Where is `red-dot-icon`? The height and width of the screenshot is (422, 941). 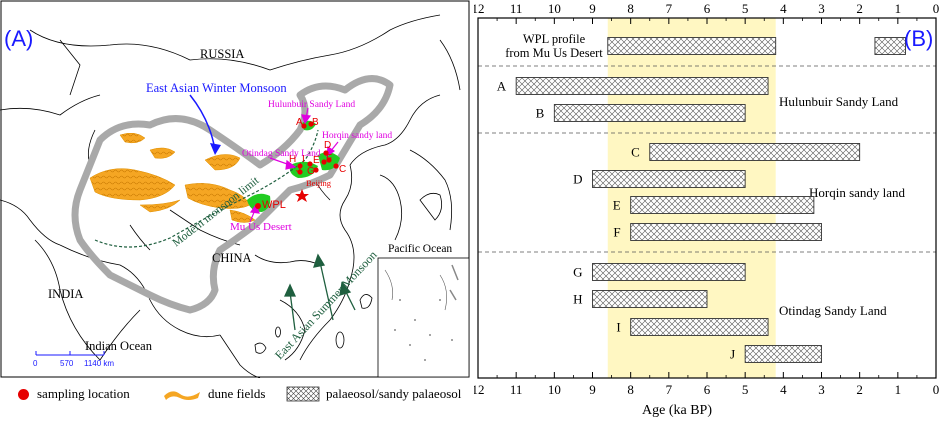
red-dot-icon is located at coordinates (23, 394).